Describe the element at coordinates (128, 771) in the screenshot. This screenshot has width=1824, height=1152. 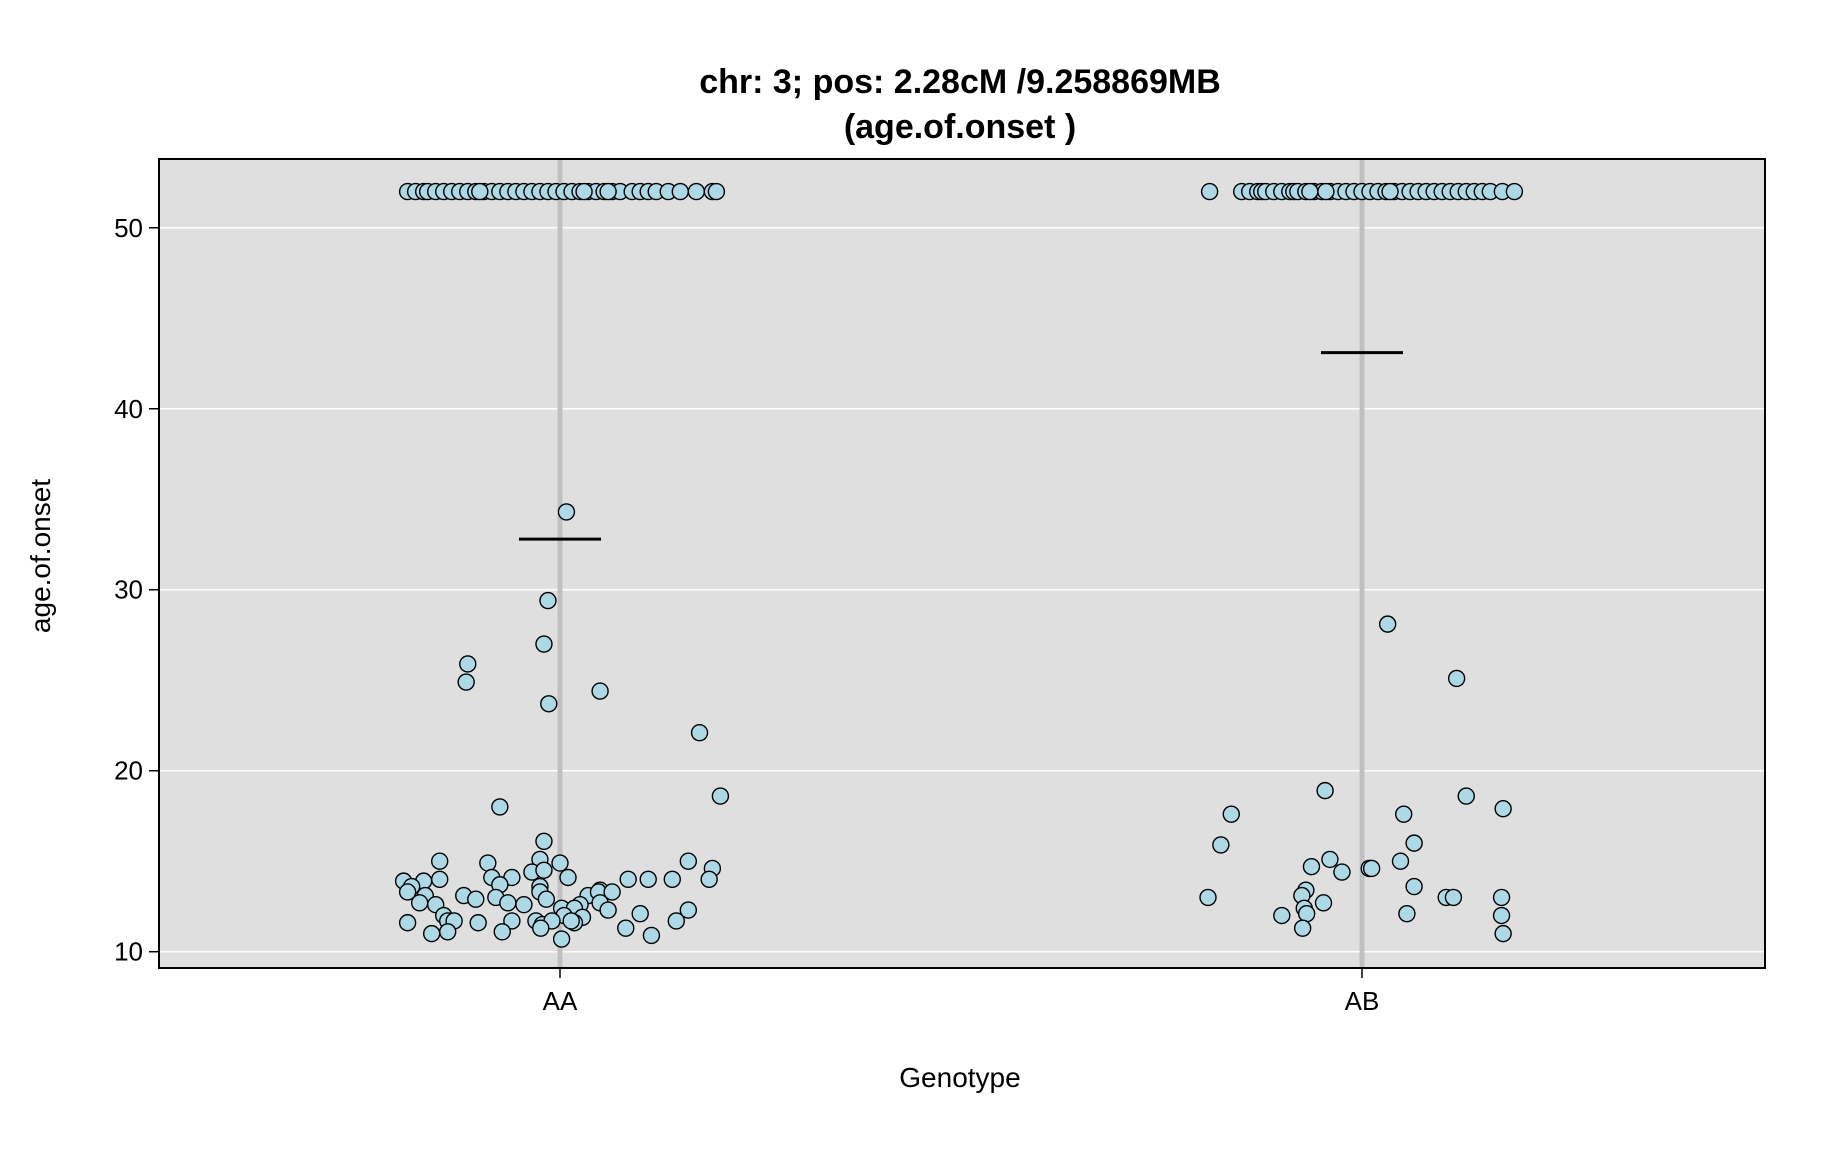
I see `y-tick-label-20: 20` at that location.